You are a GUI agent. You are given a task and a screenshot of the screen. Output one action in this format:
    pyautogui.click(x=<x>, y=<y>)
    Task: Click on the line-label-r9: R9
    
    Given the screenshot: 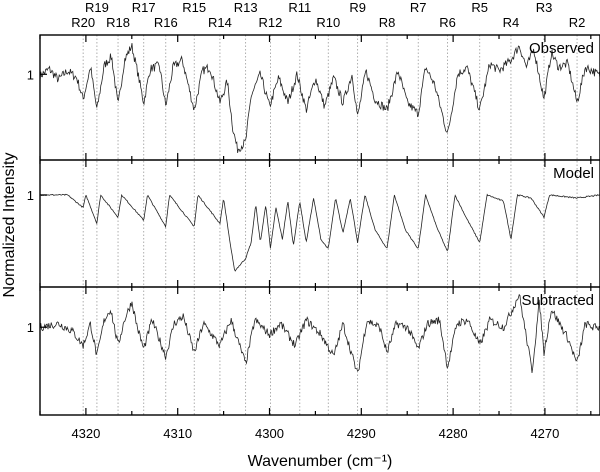 What is the action you would take?
    pyautogui.click(x=357, y=7)
    